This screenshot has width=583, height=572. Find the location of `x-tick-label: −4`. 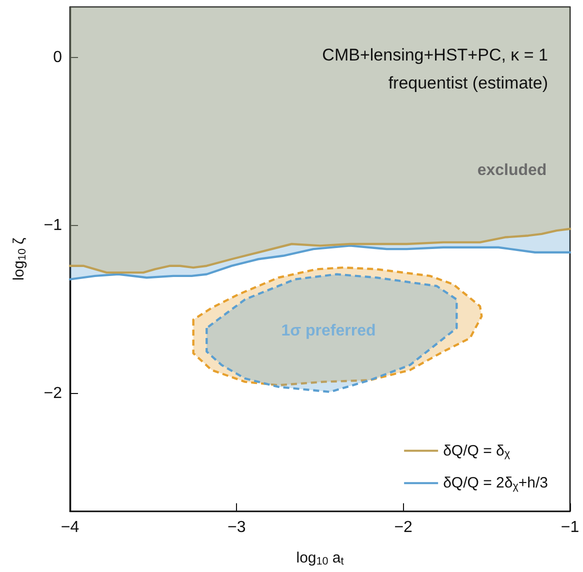

x-tick-label: −4 is located at coordinates (70, 527).